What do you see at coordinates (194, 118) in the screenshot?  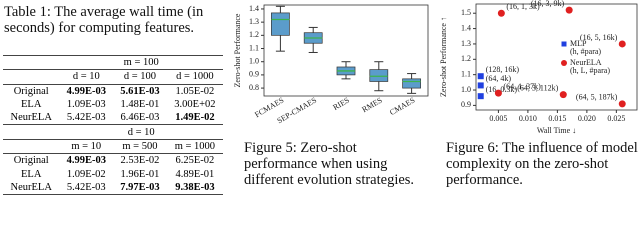 I see `cell: 1.49E-02` at bounding box center [194, 118].